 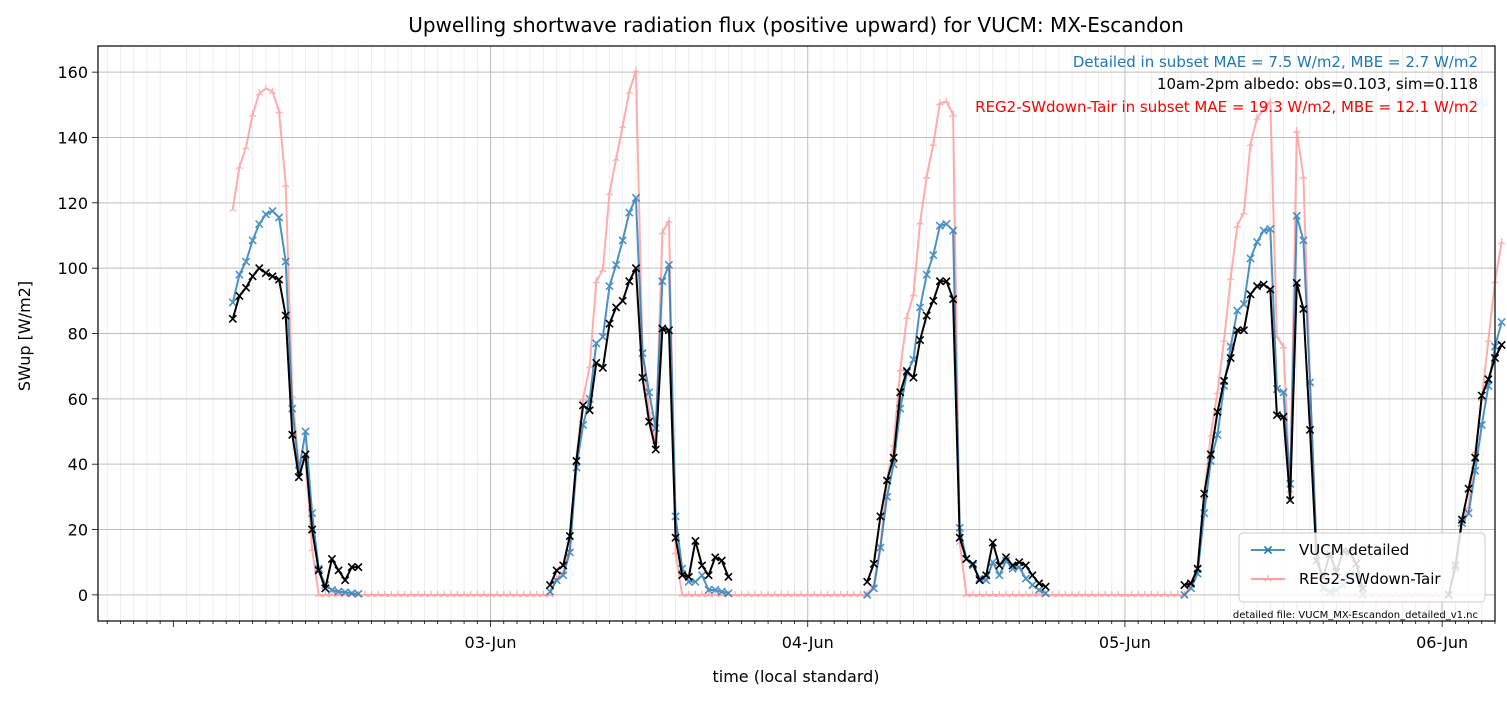 What do you see at coordinates (72, 137) in the screenshot?
I see `y-tick-label: 140` at bounding box center [72, 137].